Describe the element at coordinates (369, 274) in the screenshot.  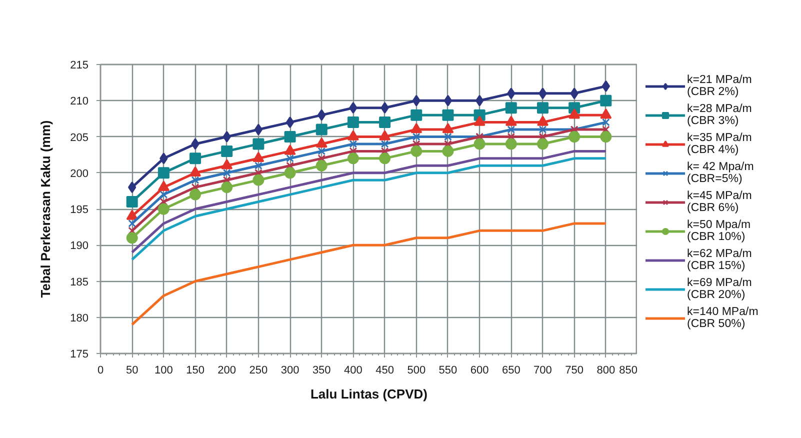
I see `line-series` at that location.